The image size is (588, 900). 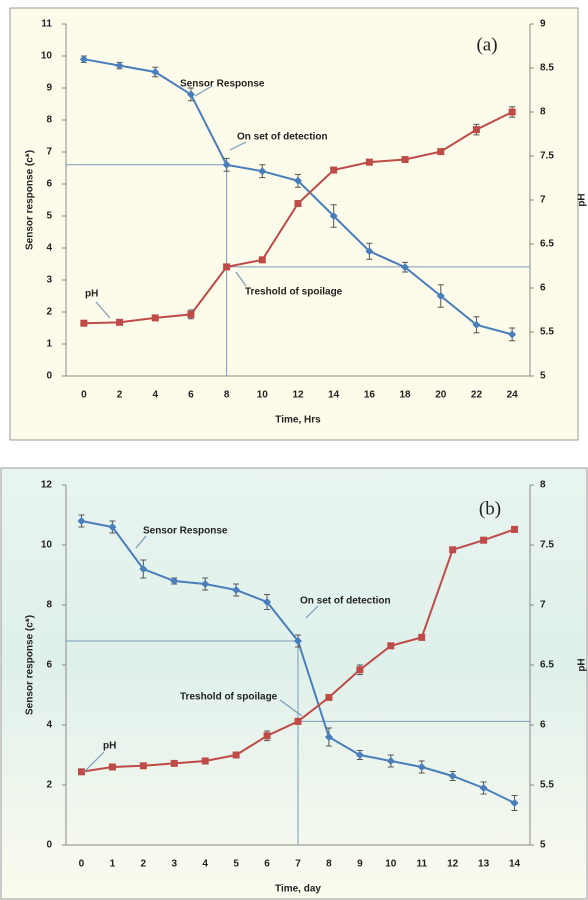 I want to click on y2-tick-label: 6, so click(x=543, y=725).